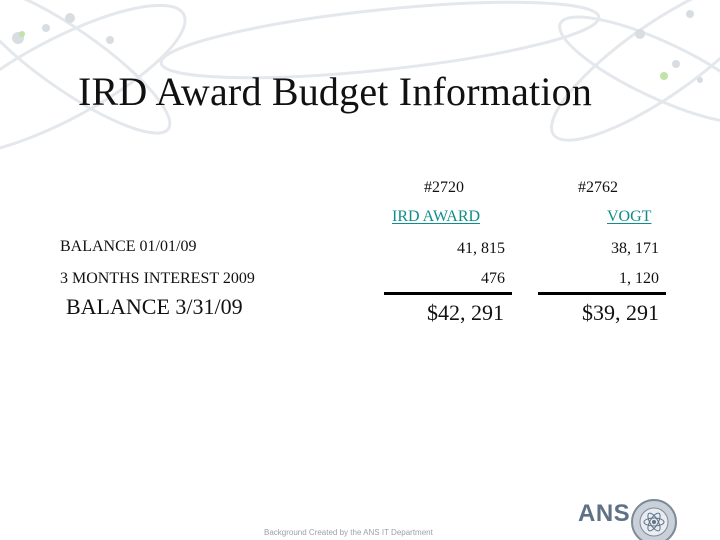  Describe the element at coordinates (335, 91) in the screenshot. I see `slide-title: IRD Award Budget Information` at that location.